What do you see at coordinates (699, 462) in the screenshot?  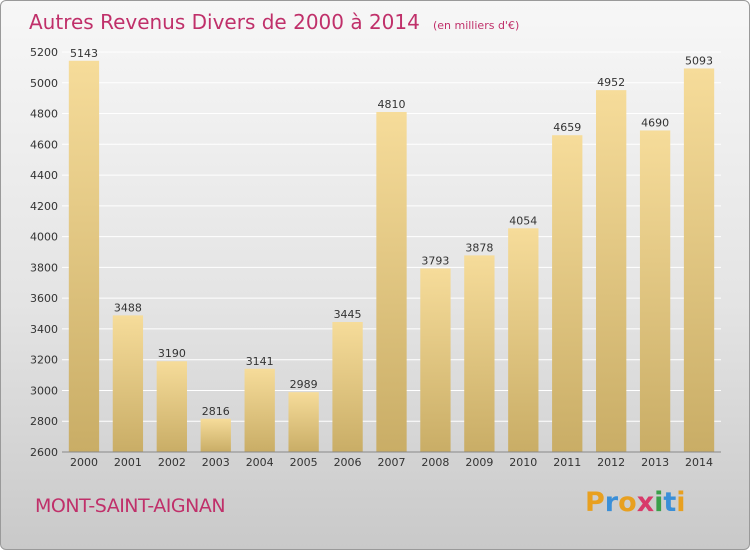 I see `x-tick-label: 2014` at bounding box center [699, 462].